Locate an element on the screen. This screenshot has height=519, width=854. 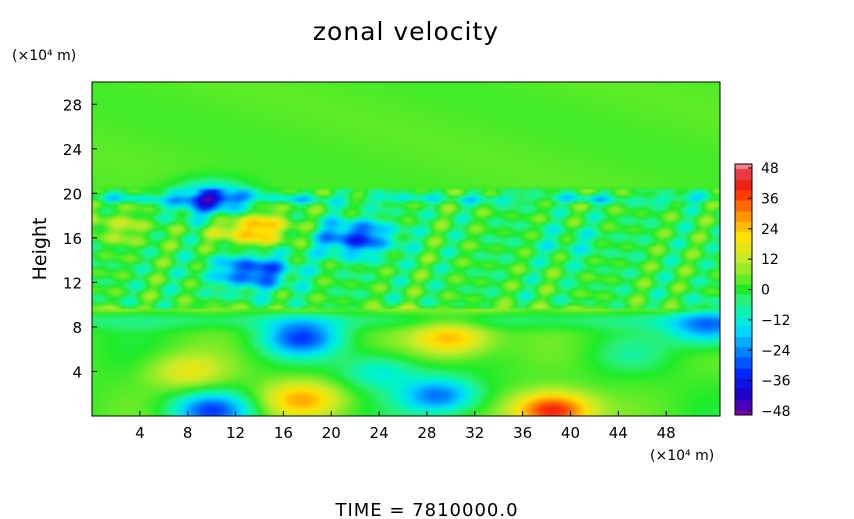
colorbar: 48 36 24 12 0 −12 −24 −36 −48 is located at coordinates (762, 290).